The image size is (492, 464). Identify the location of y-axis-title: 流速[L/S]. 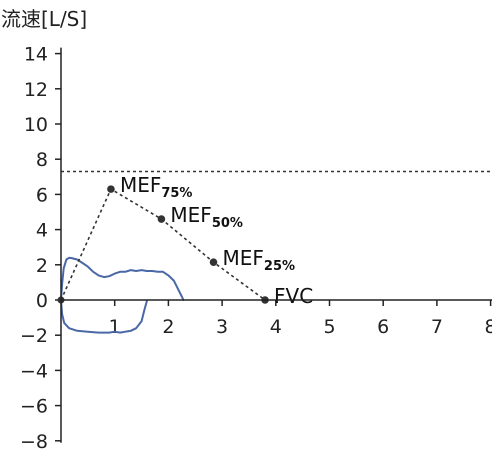
(44, 19).